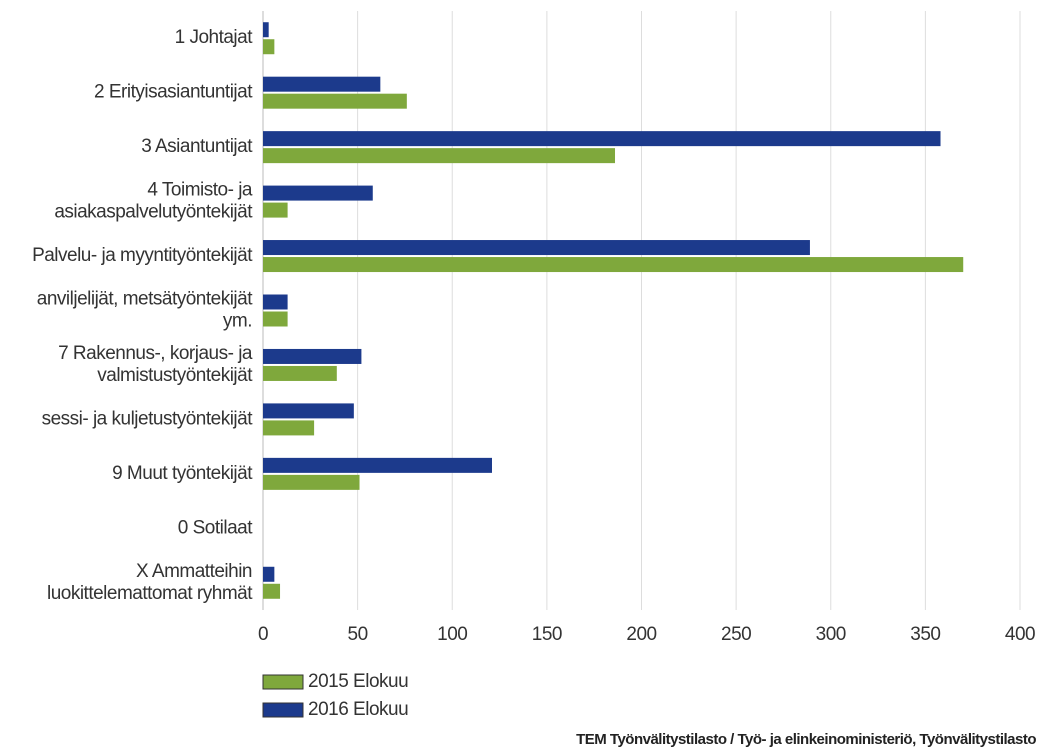 This screenshot has height=752, width=1044. I want to click on y-tick-label: sessi- ja kuljetustyöntekijät, so click(148, 418).